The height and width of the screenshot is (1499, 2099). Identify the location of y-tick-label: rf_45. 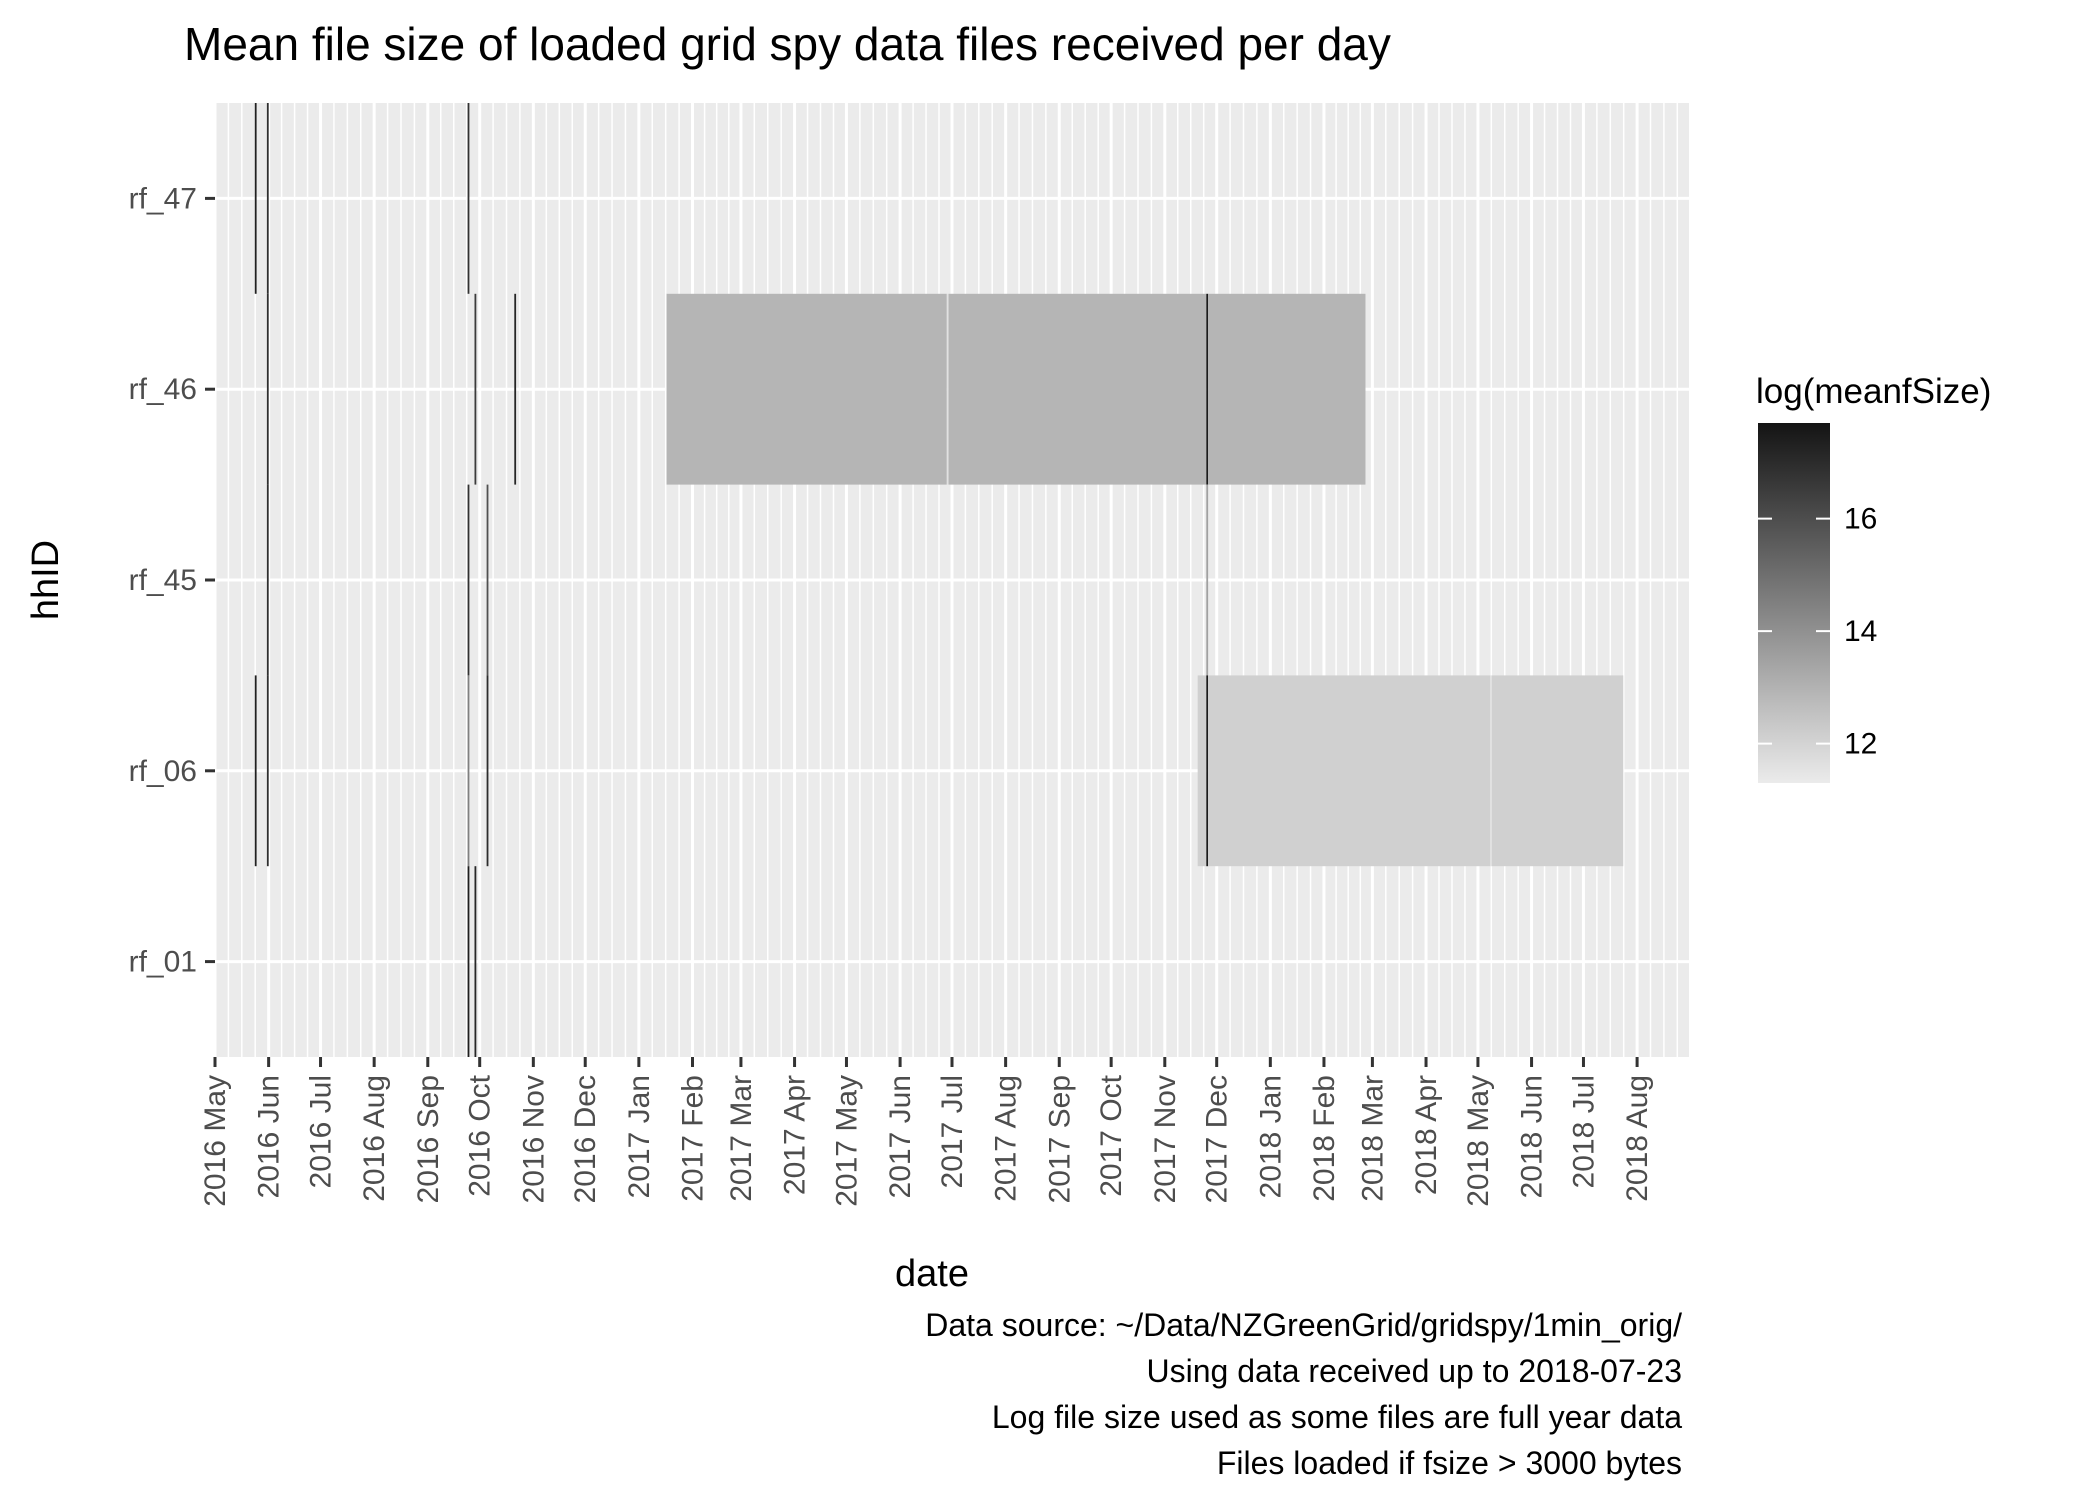
(163, 580).